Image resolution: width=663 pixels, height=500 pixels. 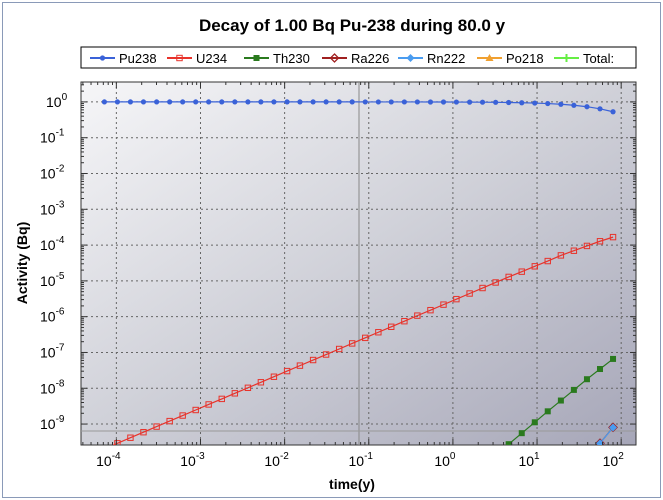 What do you see at coordinates (361, 460) in the screenshot?
I see `x-tick-label: 10⁻¹` at bounding box center [361, 460].